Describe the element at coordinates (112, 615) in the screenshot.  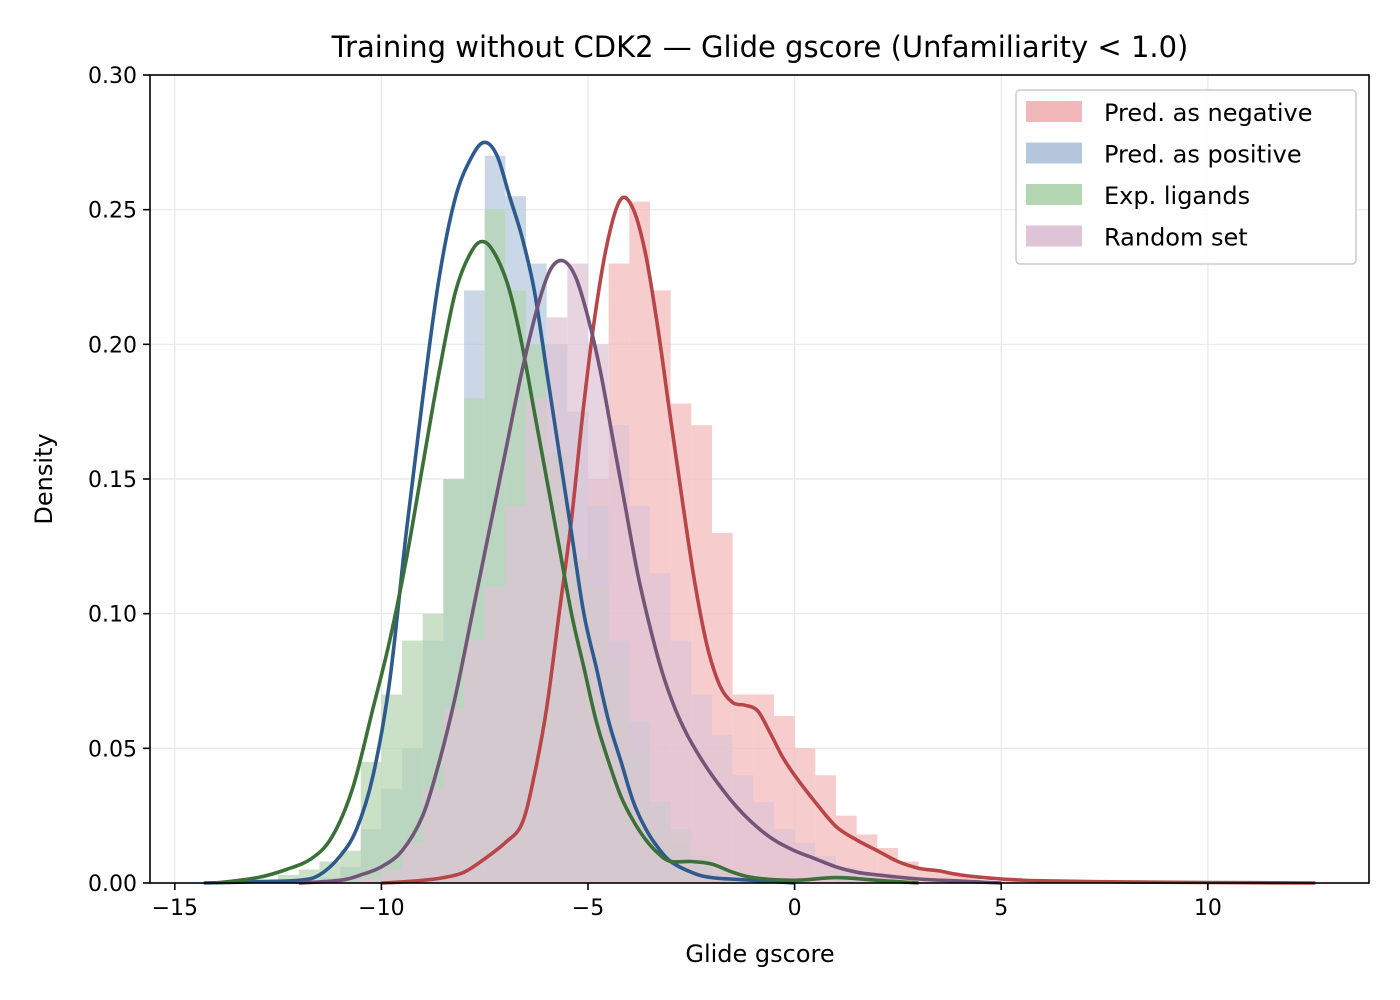
I see `y-tick-label: 0.10` at that location.